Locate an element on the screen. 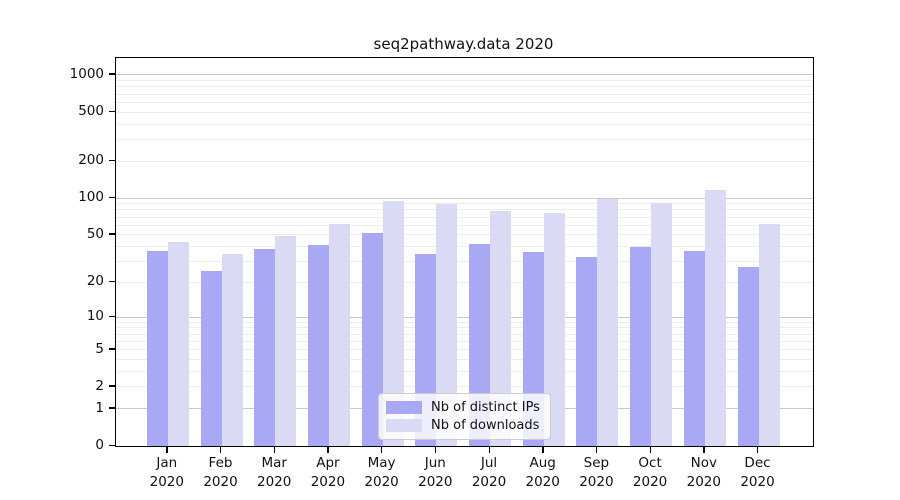 The width and height of the screenshot is (900, 500). x-tick-label: Nov 2020 is located at coordinates (704, 473).